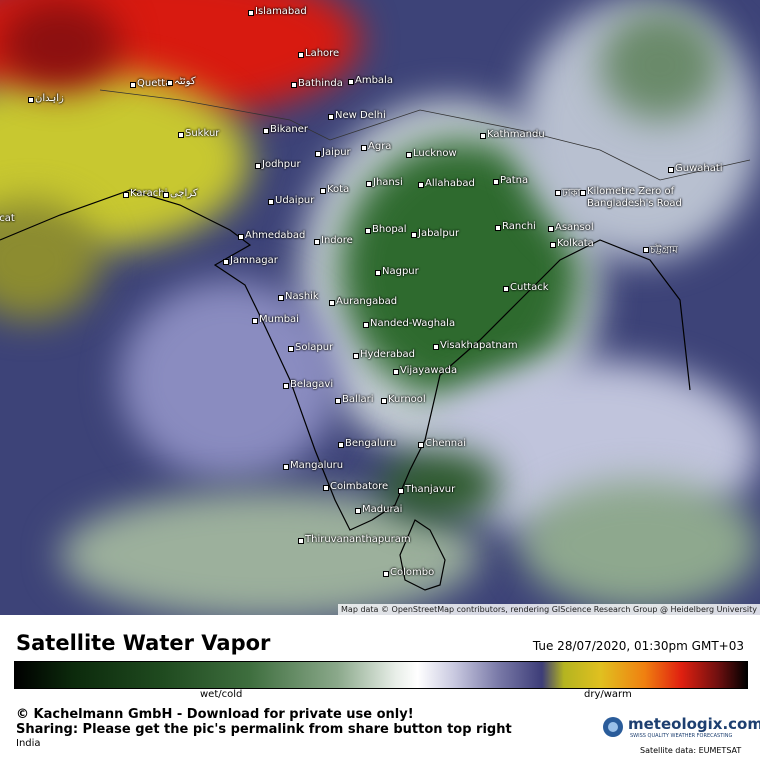 This screenshot has width=760, height=760. What do you see at coordinates (367, 301) in the screenshot?
I see `city-label: Aurangabad` at bounding box center [367, 301].